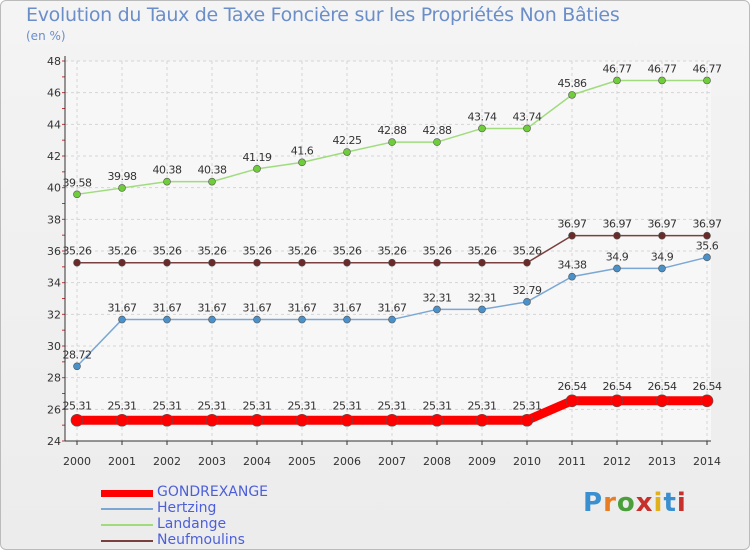  Describe the element at coordinates (593, 503) in the screenshot. I see `logo-letter: P` at that location.